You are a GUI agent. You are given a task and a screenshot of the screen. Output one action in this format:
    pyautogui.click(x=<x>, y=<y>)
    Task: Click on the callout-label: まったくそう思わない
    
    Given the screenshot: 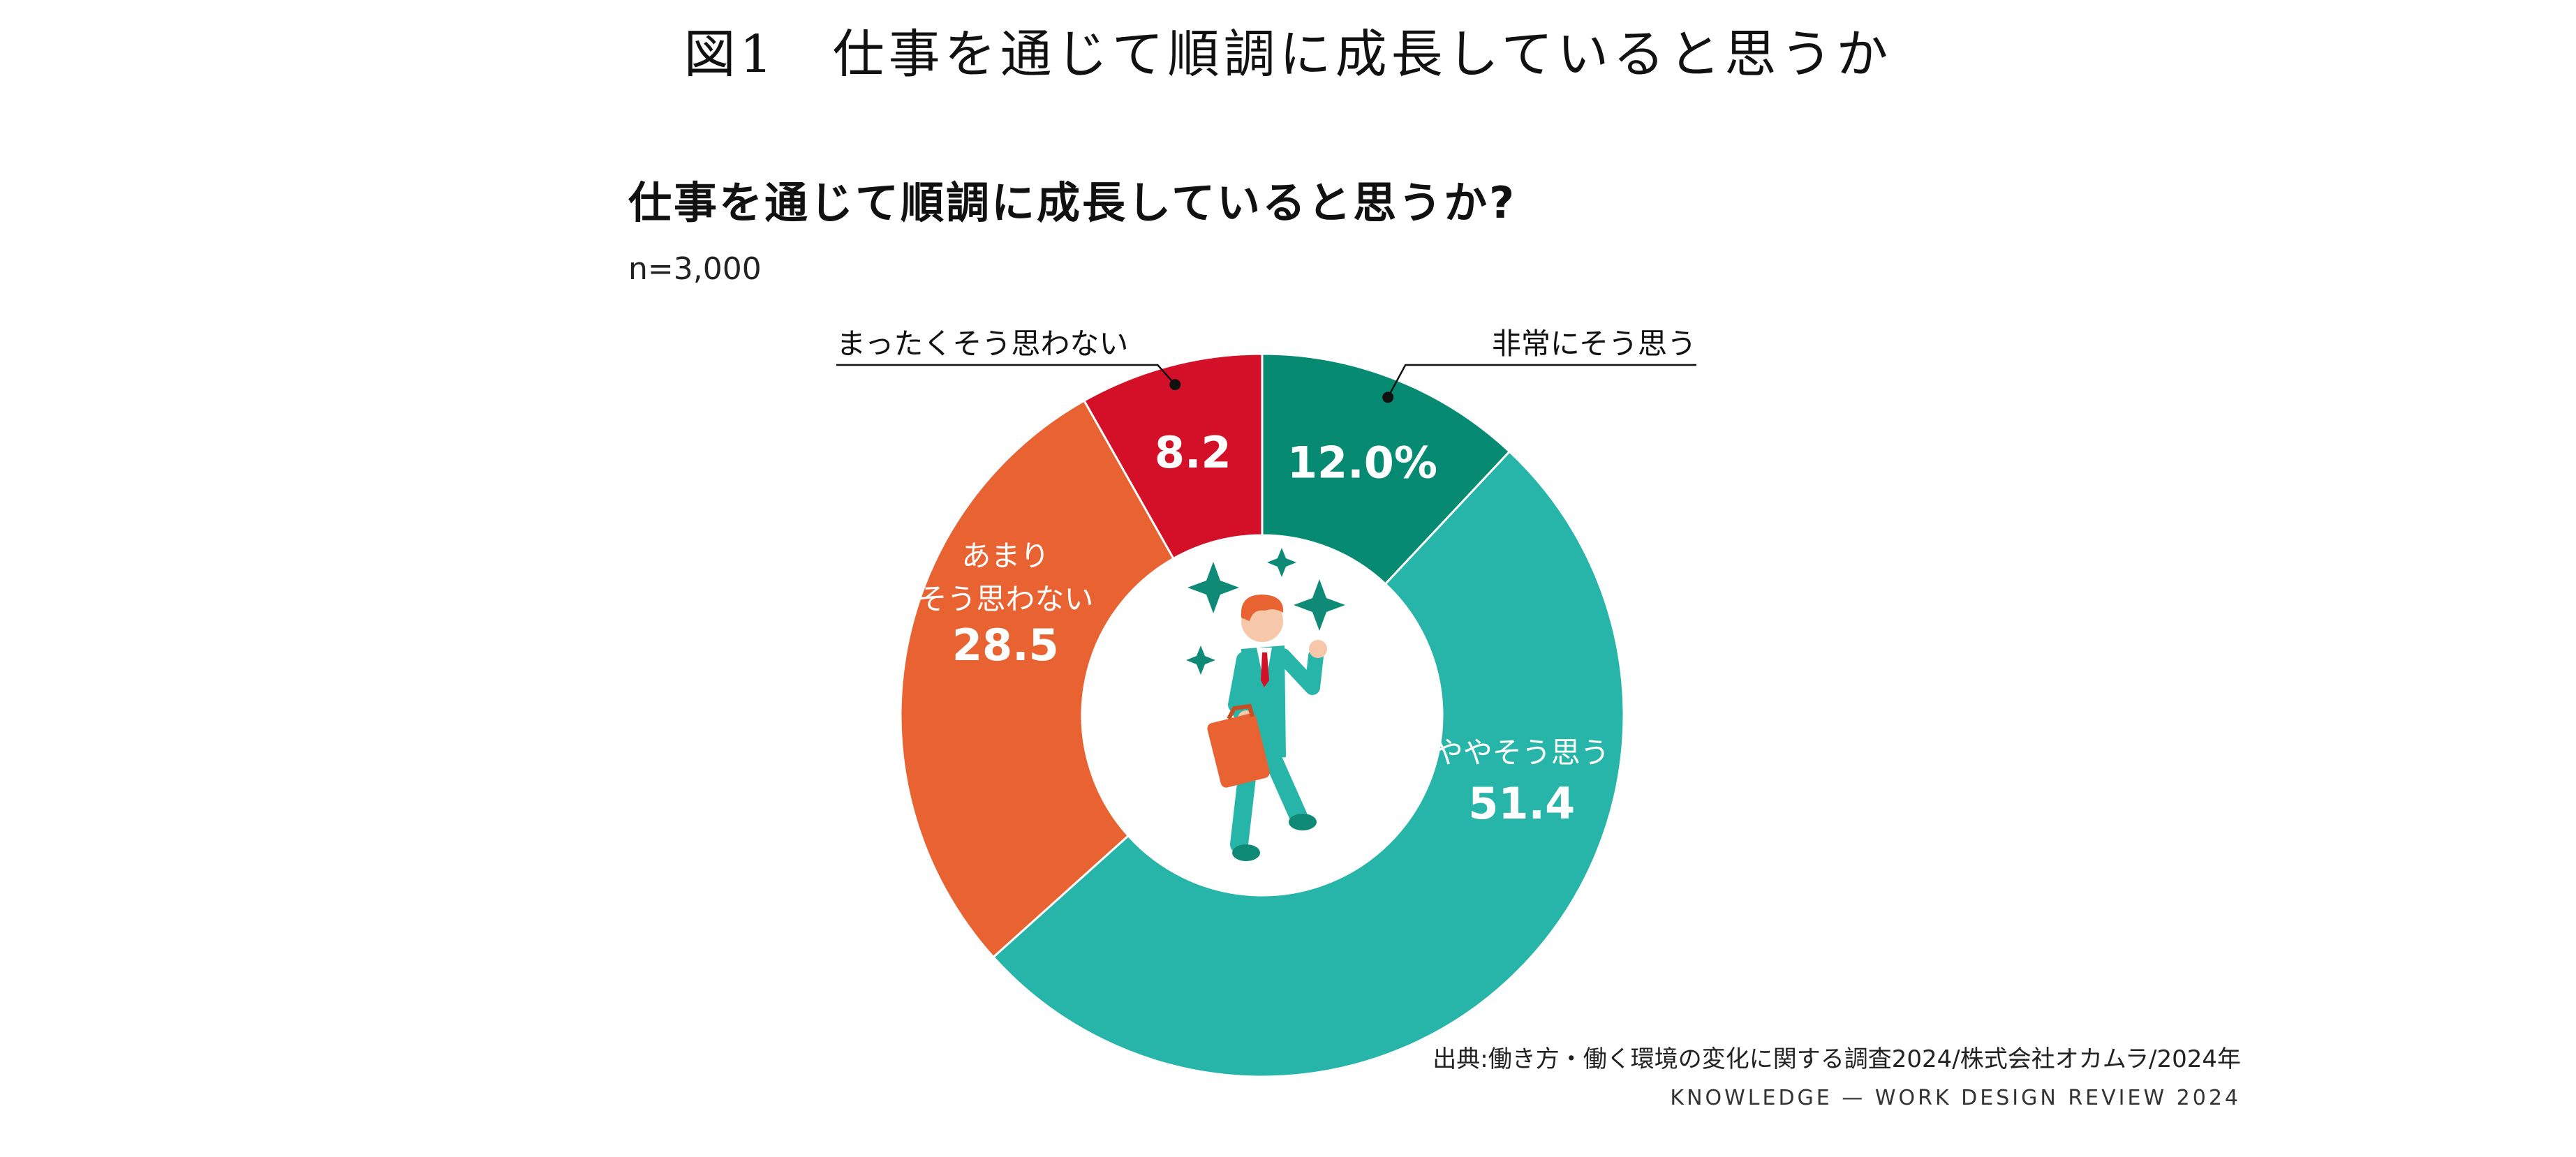 What is the action you would take?
    pyautogui.click(x=982, y=344)
    